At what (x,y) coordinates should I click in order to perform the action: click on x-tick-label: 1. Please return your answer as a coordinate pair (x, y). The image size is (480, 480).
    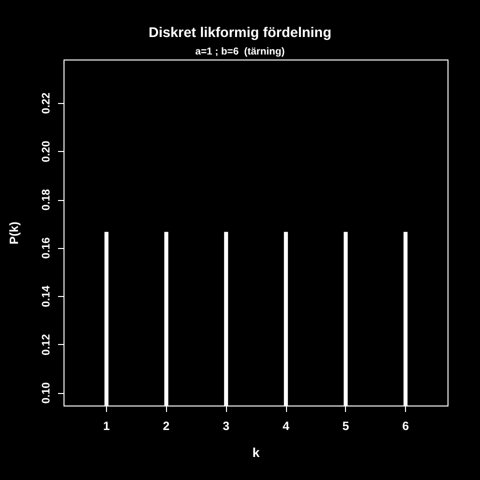
    Looking at the image, I should click on (106, 426).